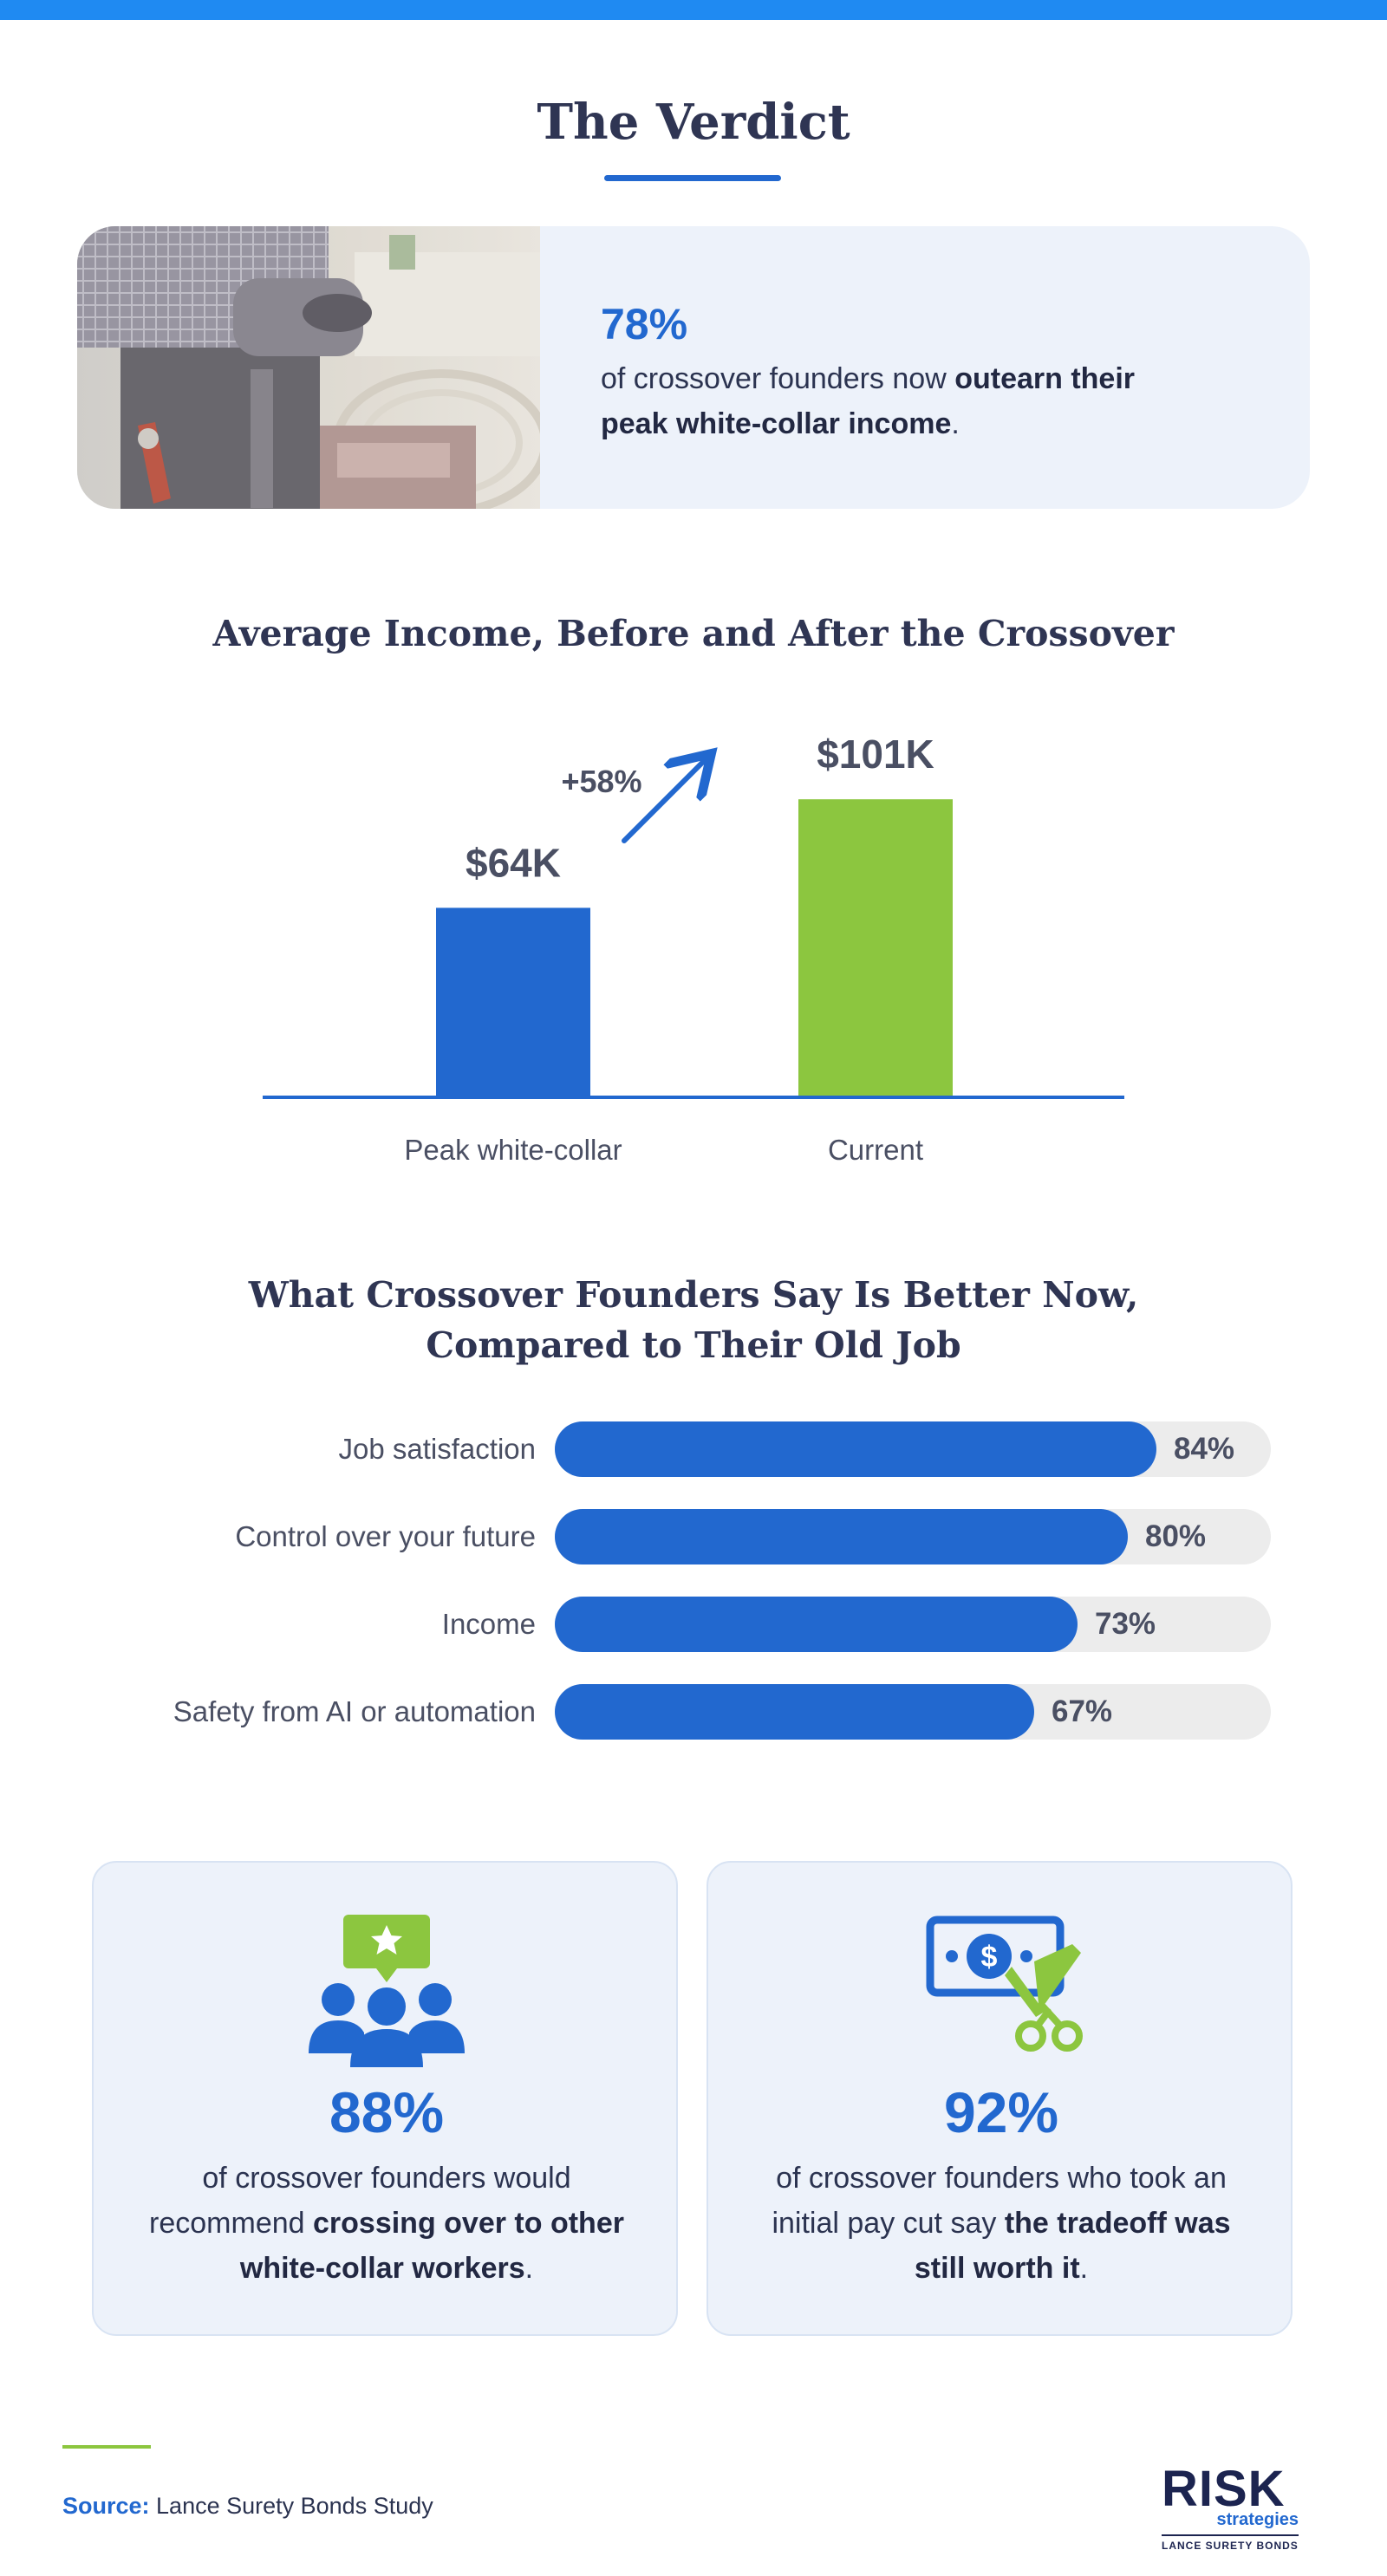  I want to click on income-value-label-1: $64K, so click(513, 862).